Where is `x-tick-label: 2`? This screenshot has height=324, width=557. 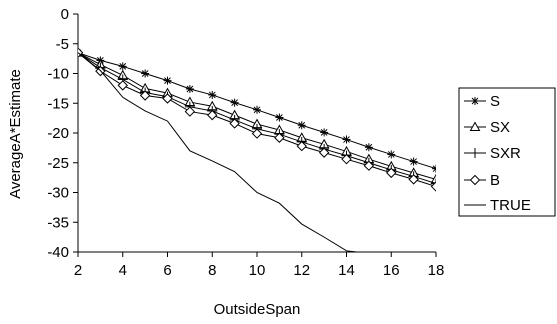
x-tick-label: 2 is located at coordinates (78, 270).